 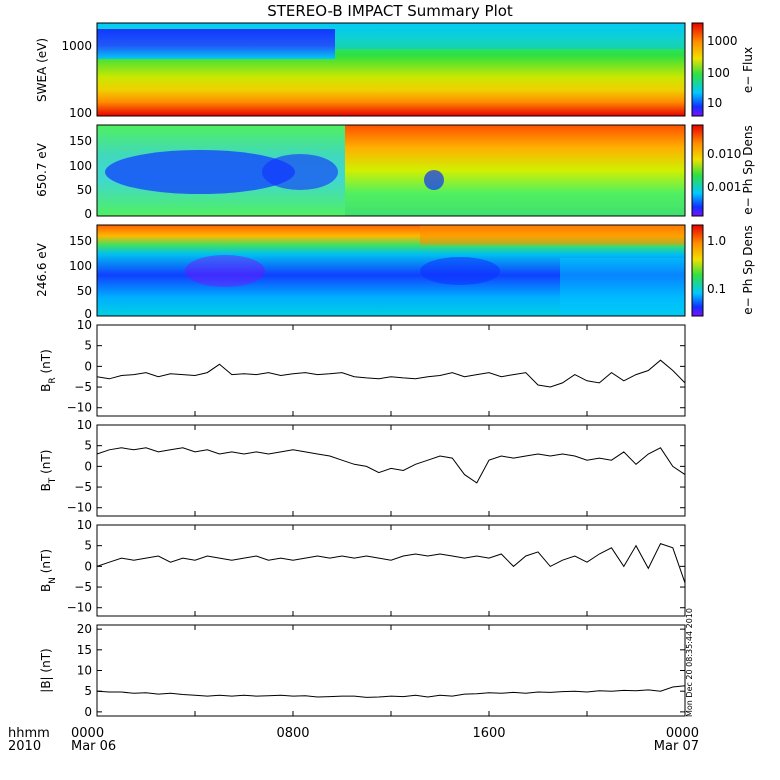 What do you see at coordinates (80, 113) in the screenshot?
I see `swea-ytick: 100` at bounding box center [80, 113].